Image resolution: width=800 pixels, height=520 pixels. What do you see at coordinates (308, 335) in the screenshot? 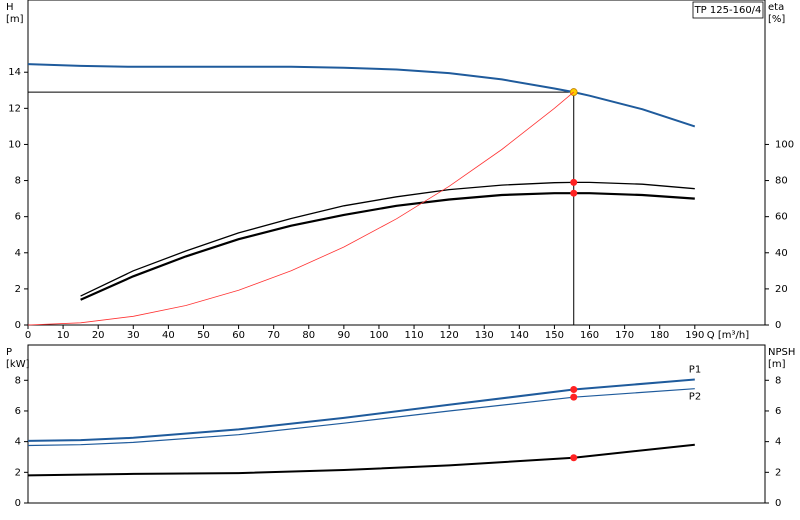
I see `x-tick-label: 80` at bounding box center [308, 335].